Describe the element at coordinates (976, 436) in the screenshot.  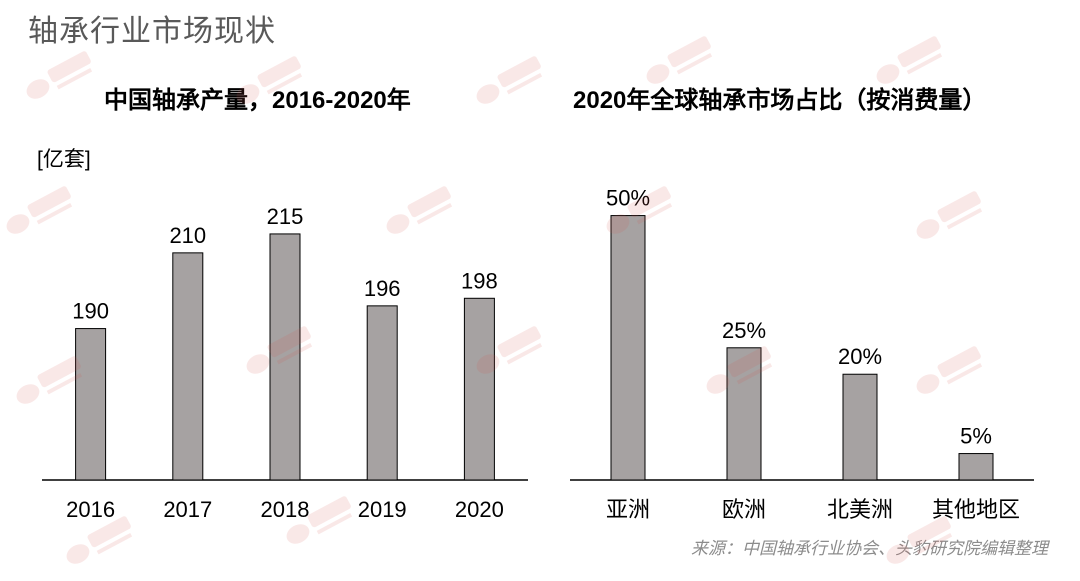
I see `share-value-label: 5%` at that location.